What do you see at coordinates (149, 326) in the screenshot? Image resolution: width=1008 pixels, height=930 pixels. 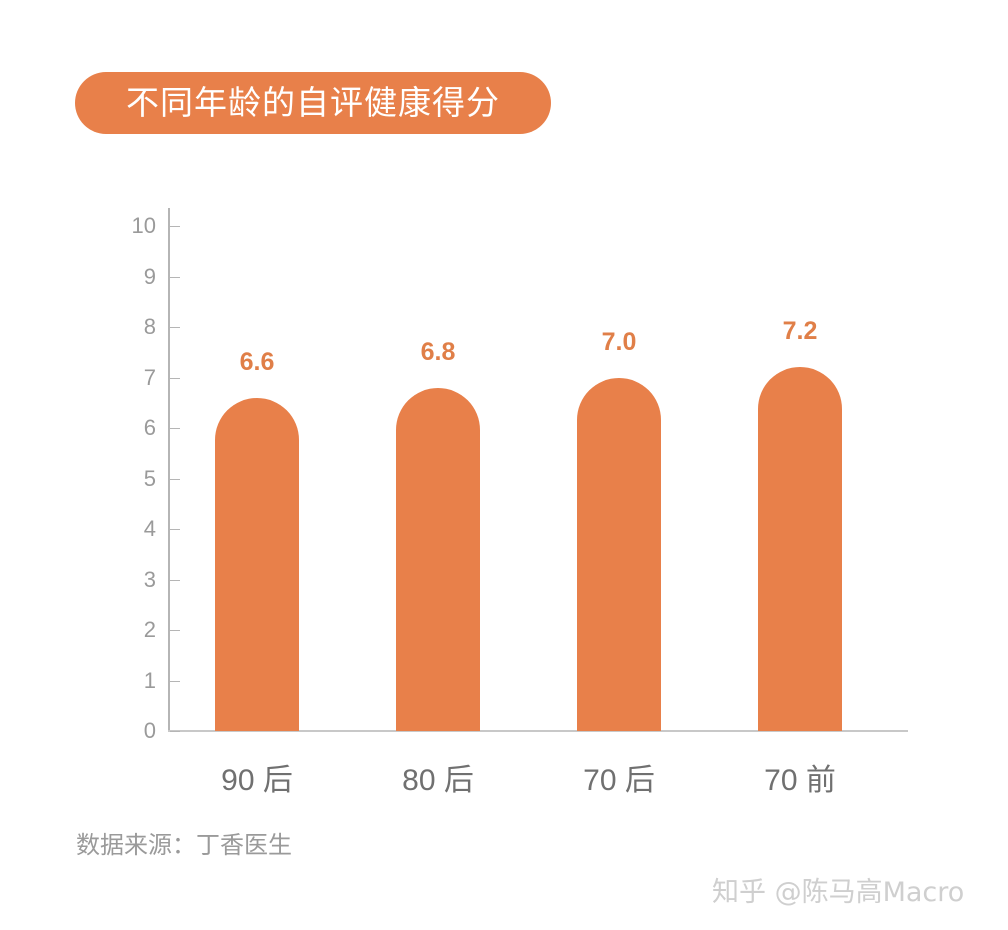 I see `y-tick-label: 8` at bounding box center [149, 326].